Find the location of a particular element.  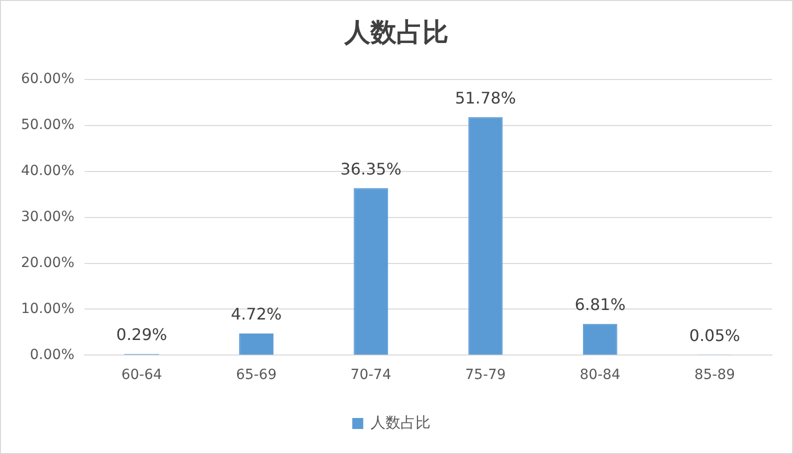

x-tick-label: 70-74 is located at coordinates (371, 375).